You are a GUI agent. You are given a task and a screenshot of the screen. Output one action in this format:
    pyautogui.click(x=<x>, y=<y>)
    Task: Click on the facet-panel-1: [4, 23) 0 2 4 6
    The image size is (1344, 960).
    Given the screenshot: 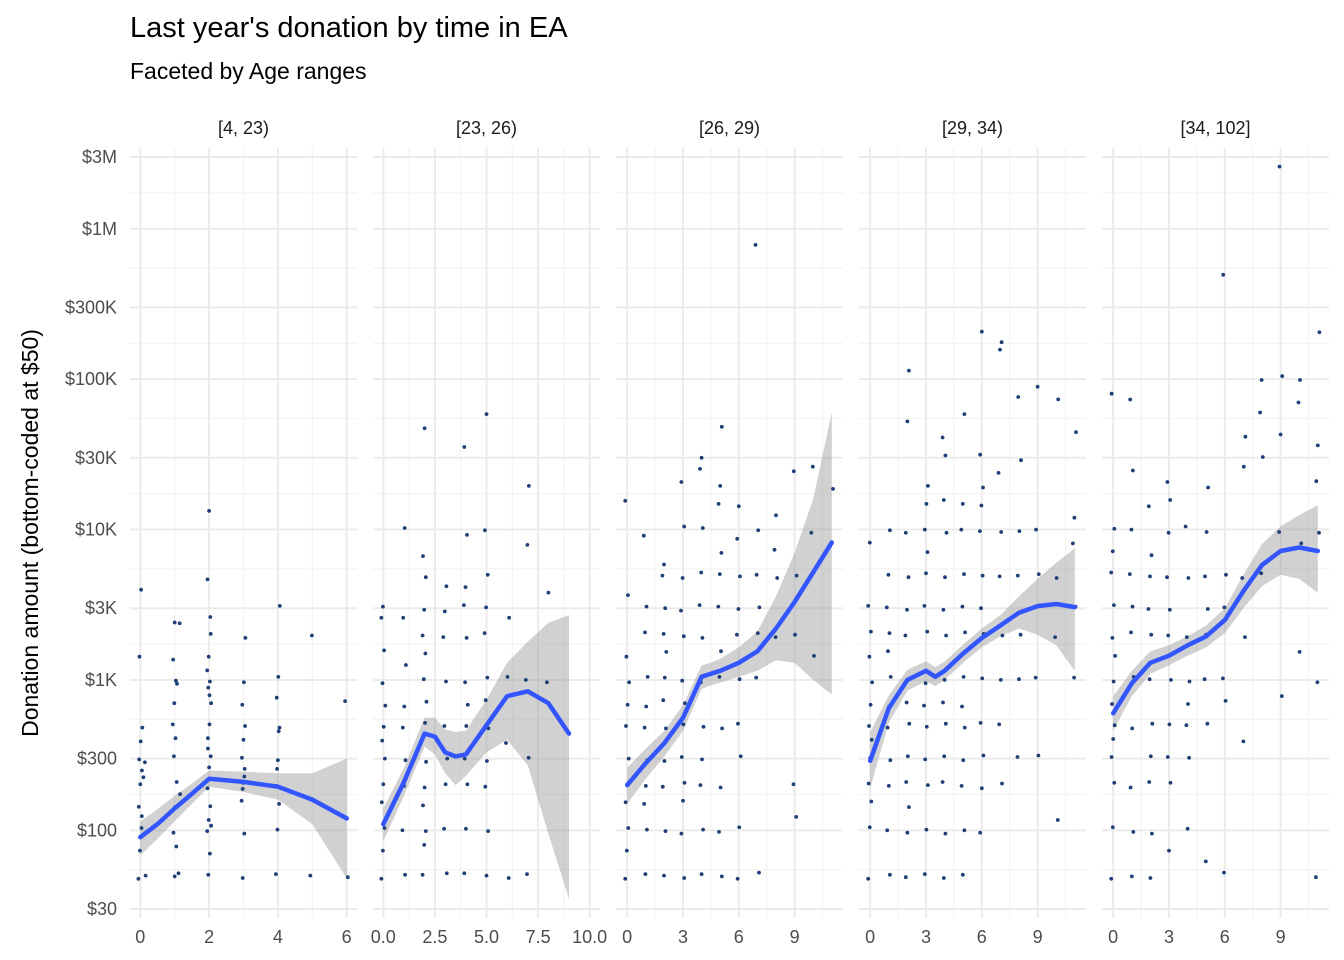 What is the action you would take?
    pyautogui.click(x=243, y=532)
    